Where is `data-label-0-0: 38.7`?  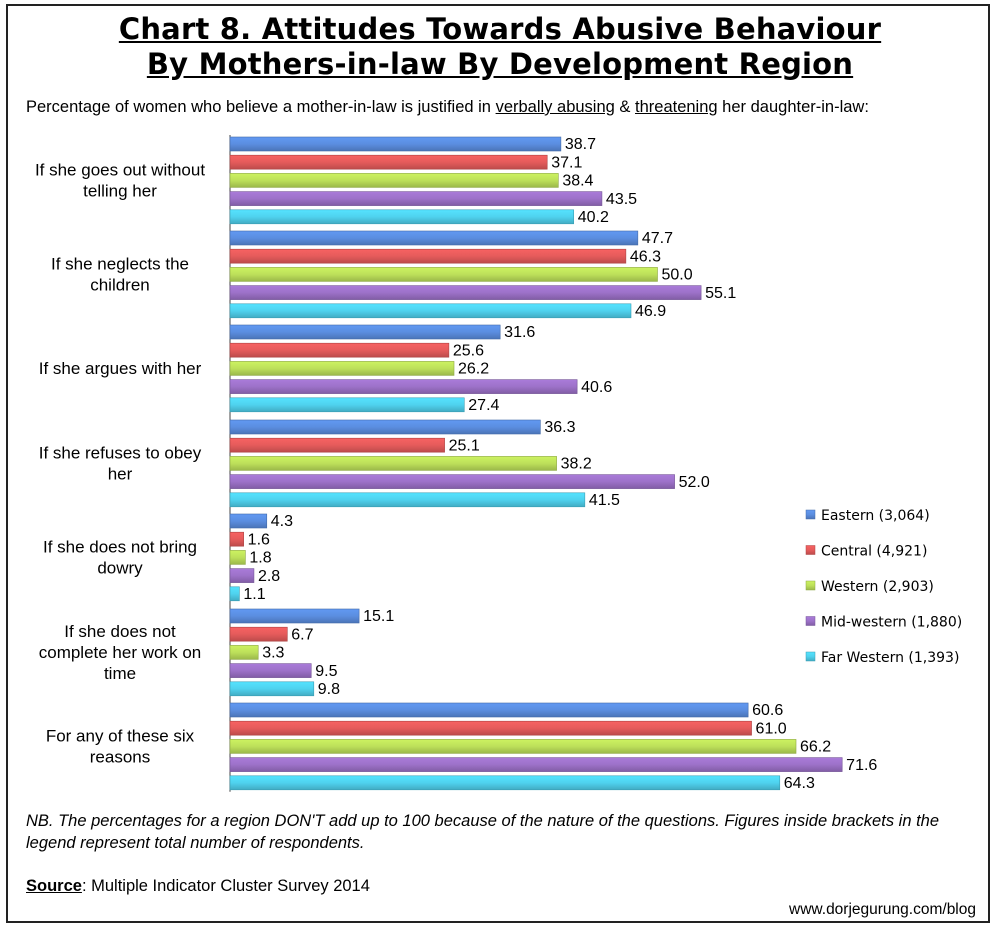 data-label-0-0: 38.7 is located at coordinates (580, 144).